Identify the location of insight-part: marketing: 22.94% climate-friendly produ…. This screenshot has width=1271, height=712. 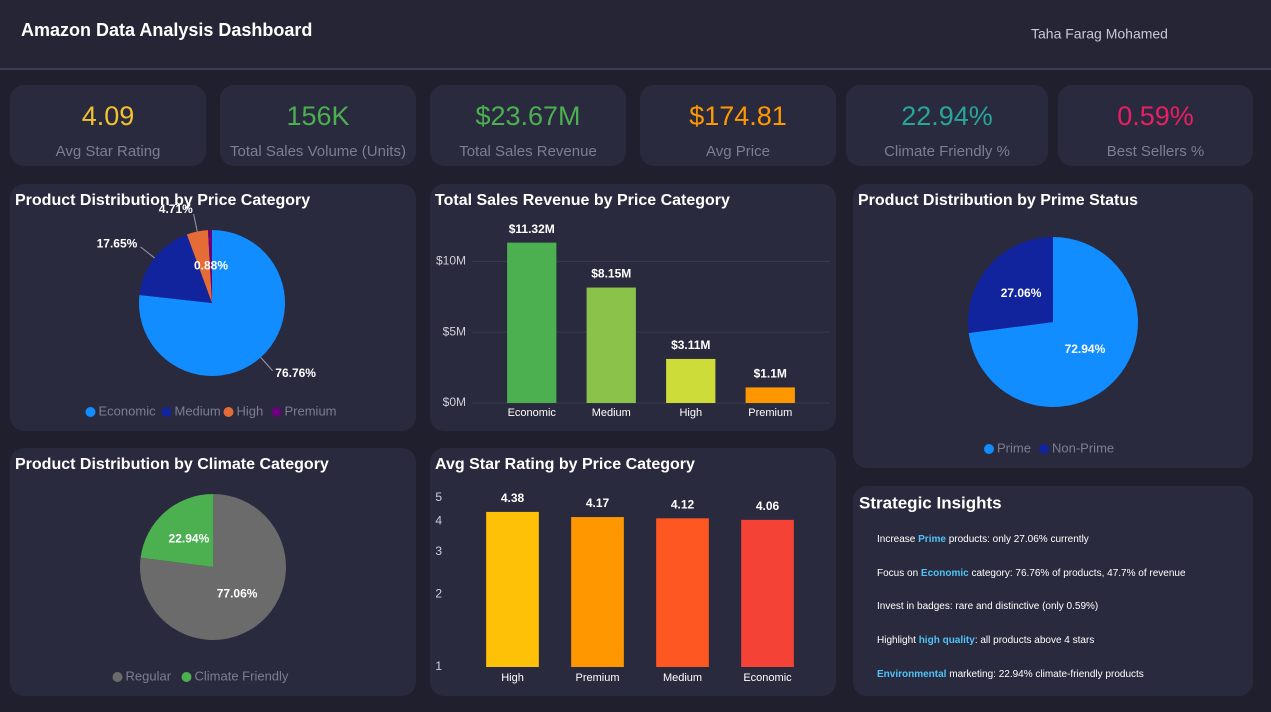
(1044, 674).